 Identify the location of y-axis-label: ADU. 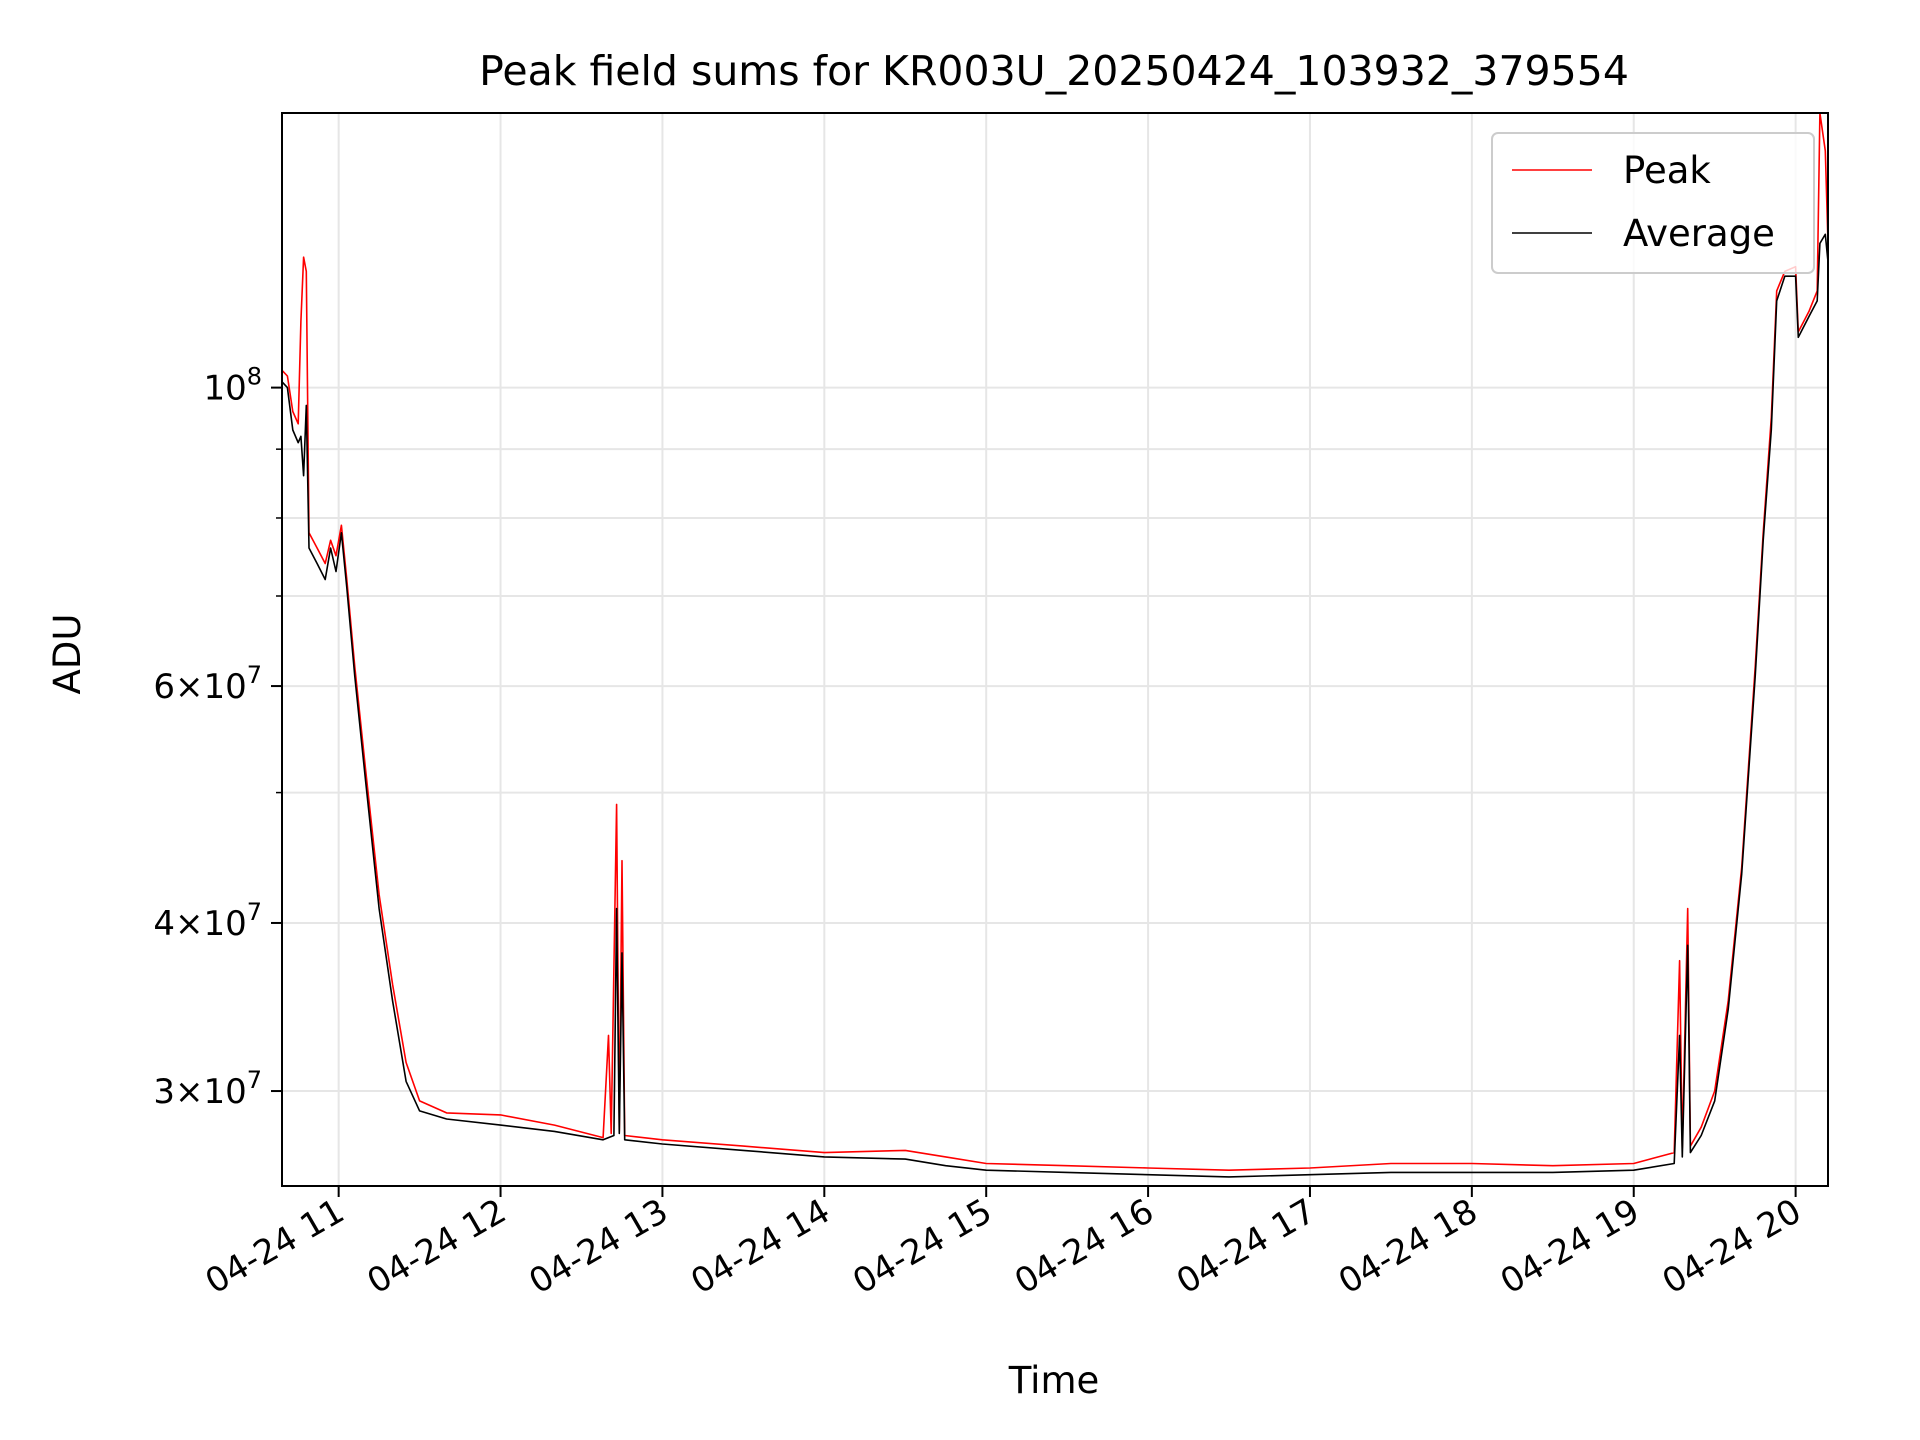
(67, 654).